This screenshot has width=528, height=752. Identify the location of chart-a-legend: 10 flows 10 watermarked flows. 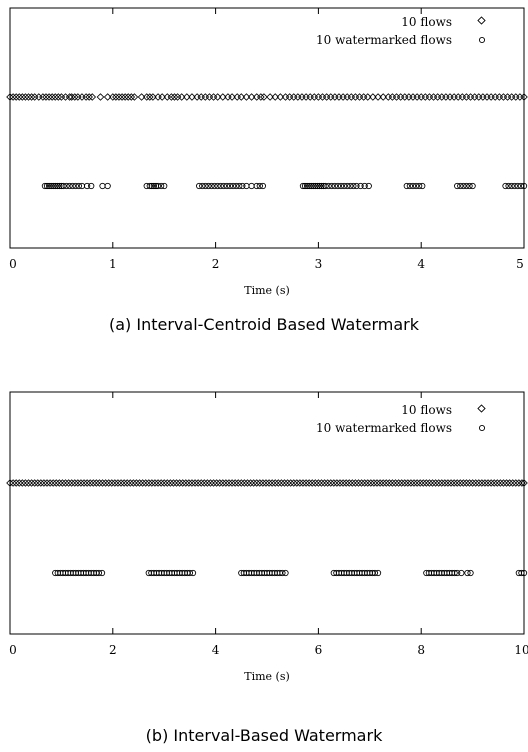
(401, 31).